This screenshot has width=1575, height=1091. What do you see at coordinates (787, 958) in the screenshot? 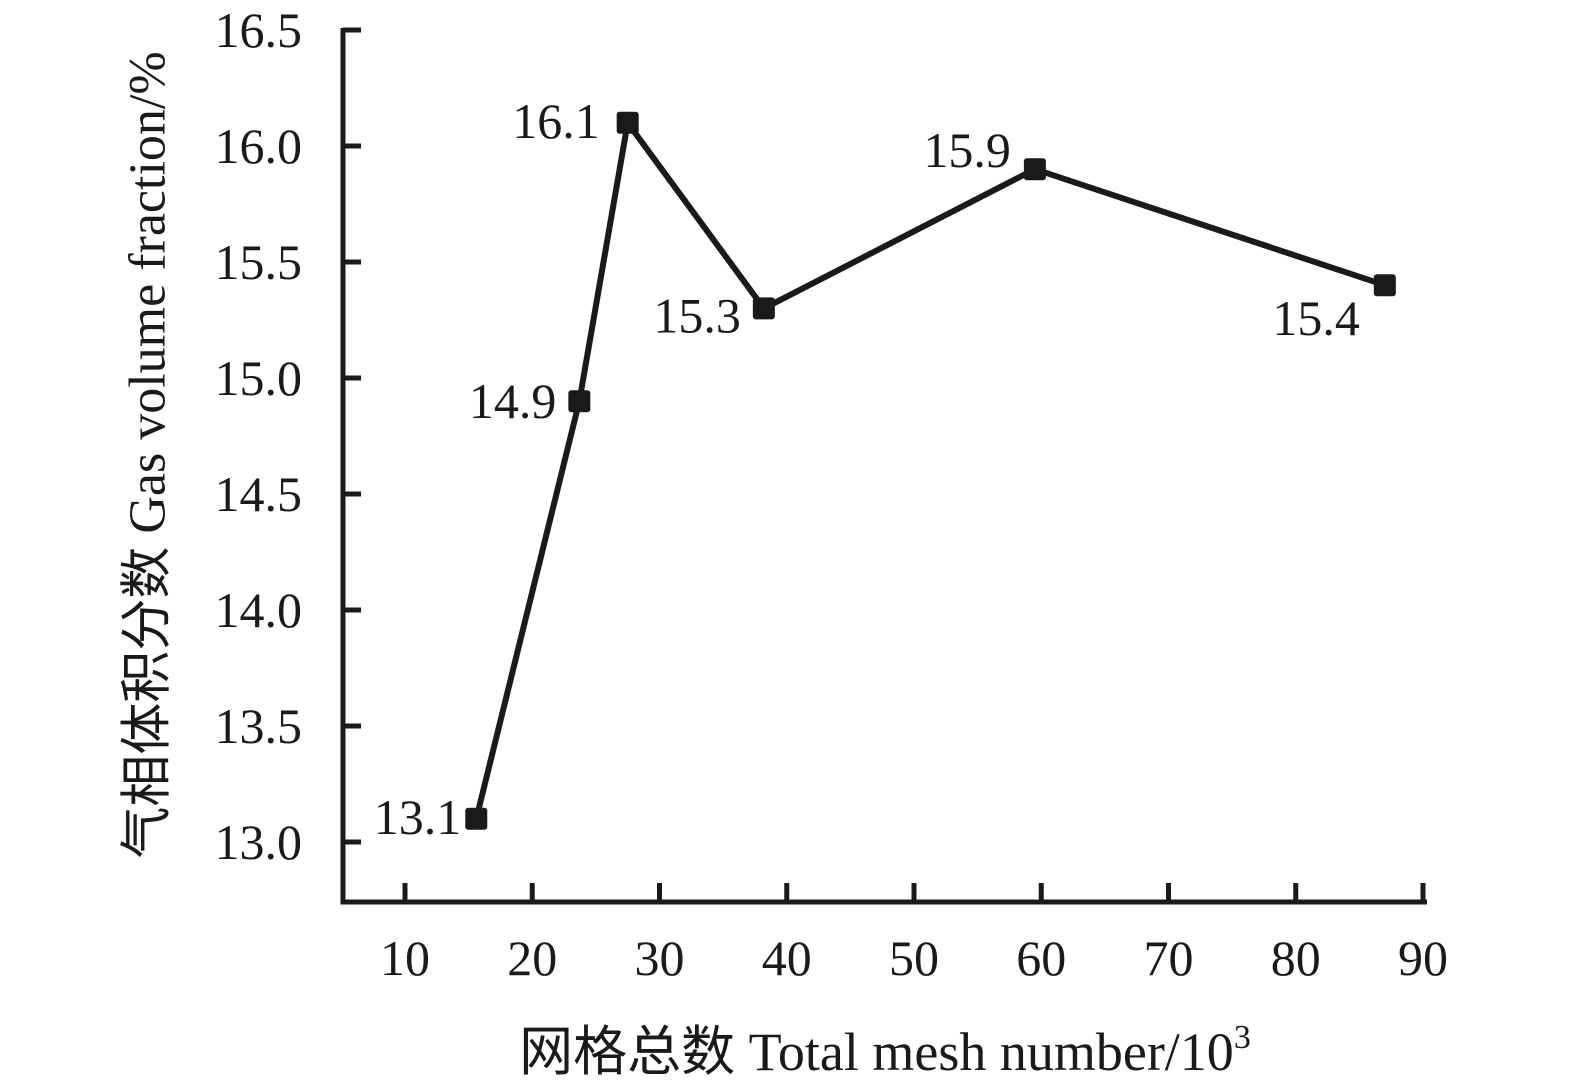
I see `x-tick-label: 40` at bounding box center [787, 958].